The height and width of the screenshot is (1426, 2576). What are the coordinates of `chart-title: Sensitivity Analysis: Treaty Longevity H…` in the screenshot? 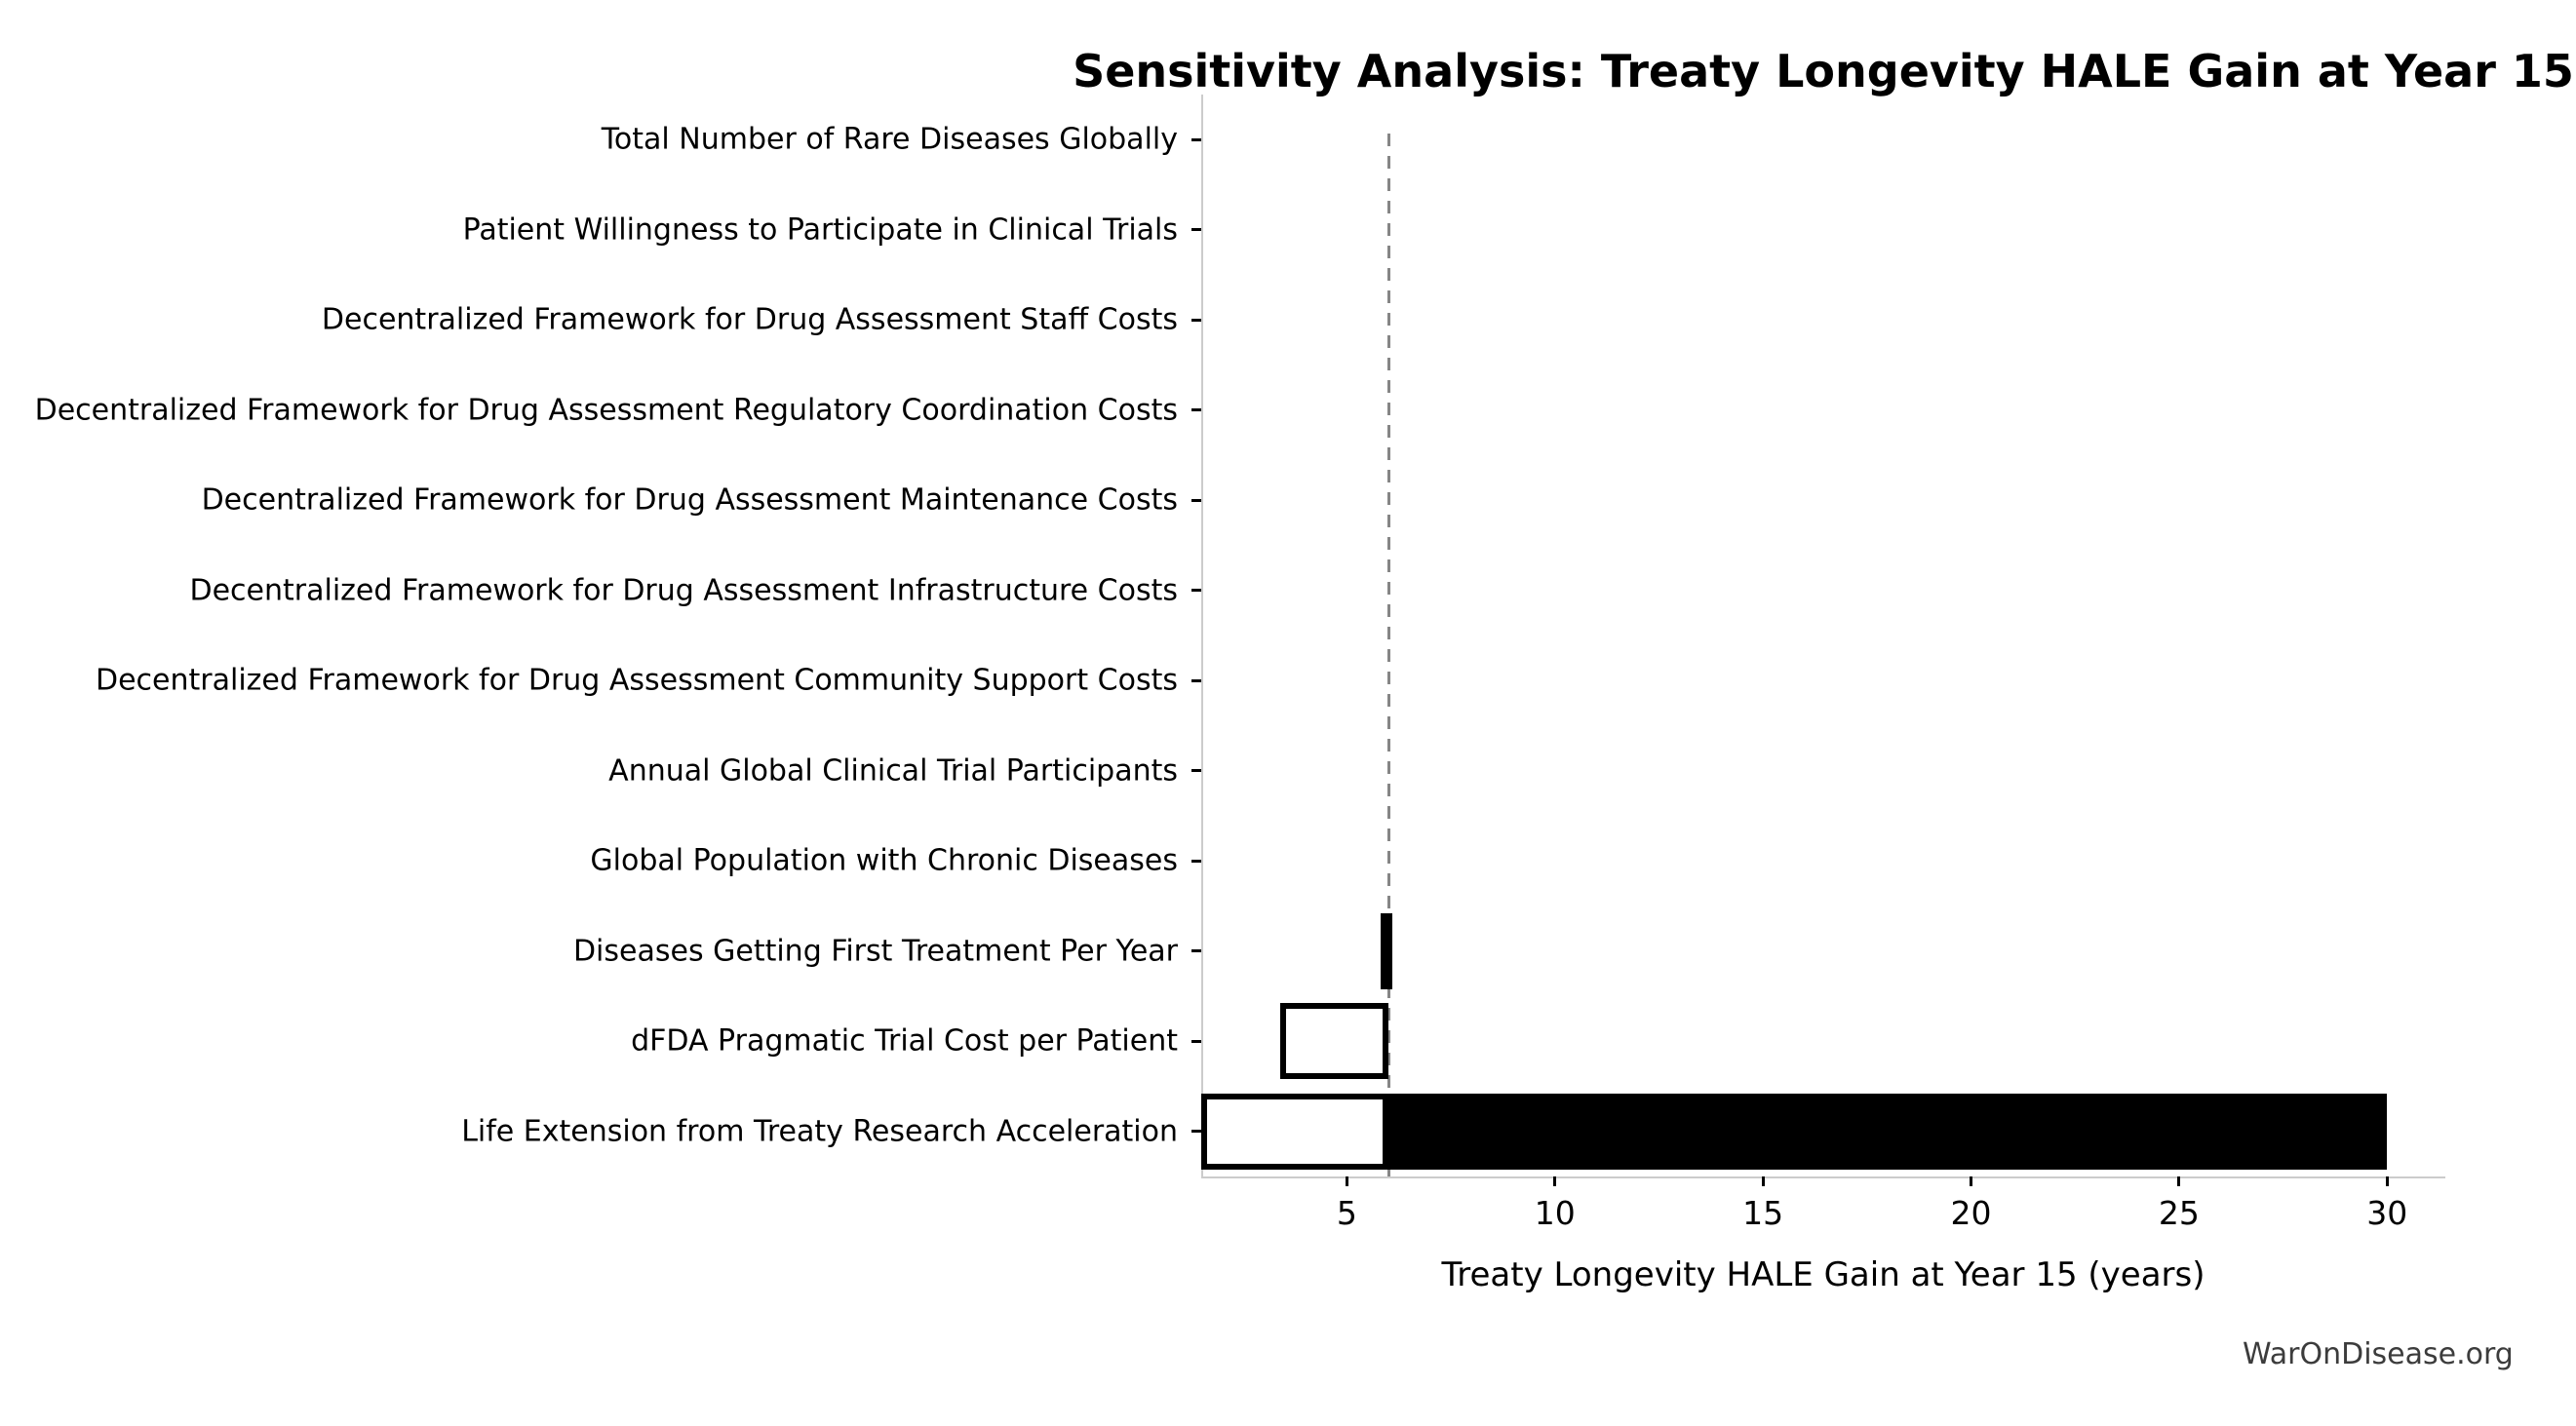 It's located at (1823, 71).